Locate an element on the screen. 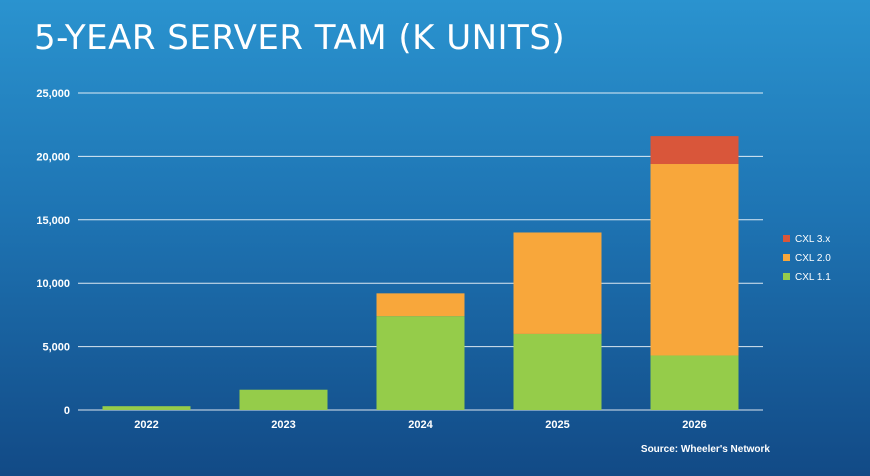 The height and width of the screenshot is (476, 870). y-tick-label: 0 is located at coordinates (67, 411).